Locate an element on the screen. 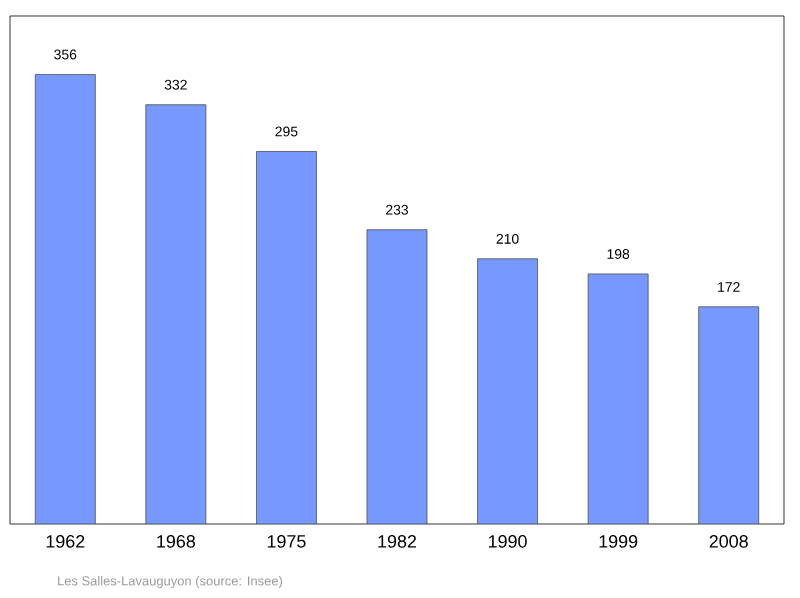 The width and height of the screenshot is (800, 598). x-tick-label: 1999 is located at coordinates (618, 541).